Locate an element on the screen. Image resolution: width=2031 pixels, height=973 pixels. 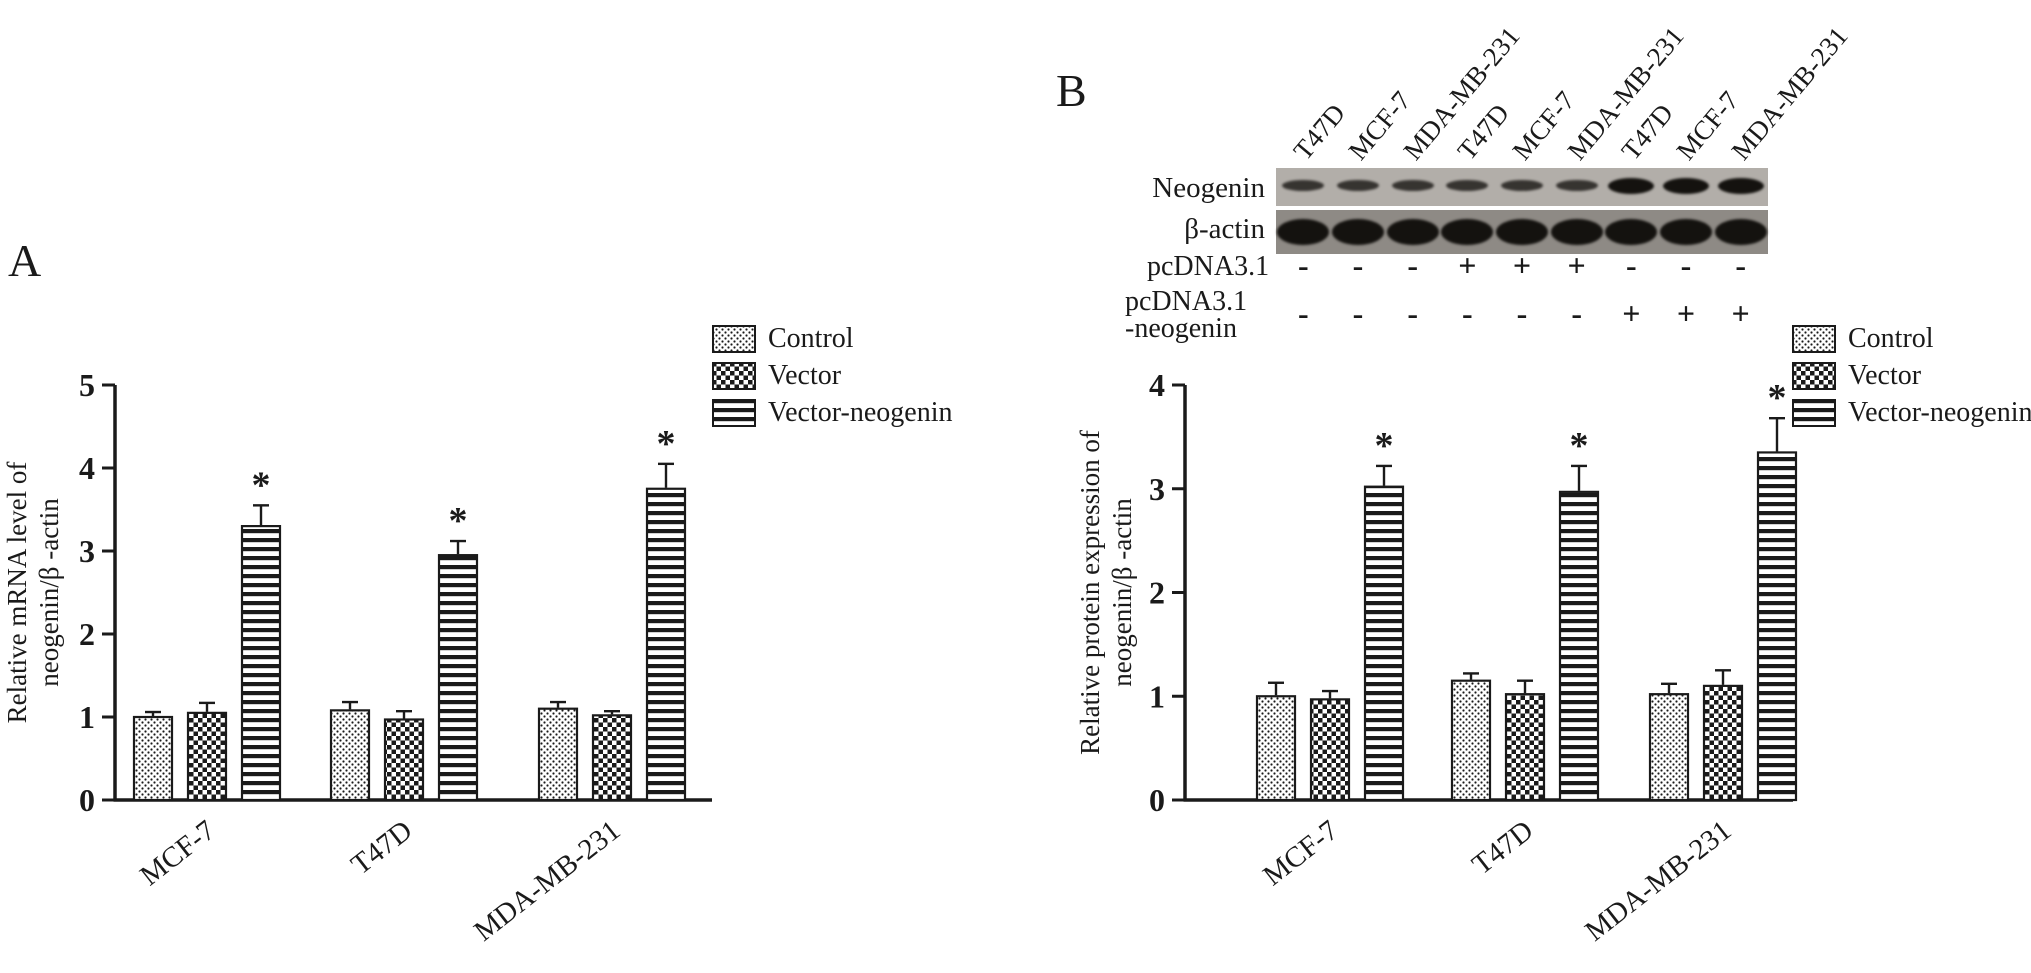
blot-strip-neogenin is located at coordinates (1522, 187).